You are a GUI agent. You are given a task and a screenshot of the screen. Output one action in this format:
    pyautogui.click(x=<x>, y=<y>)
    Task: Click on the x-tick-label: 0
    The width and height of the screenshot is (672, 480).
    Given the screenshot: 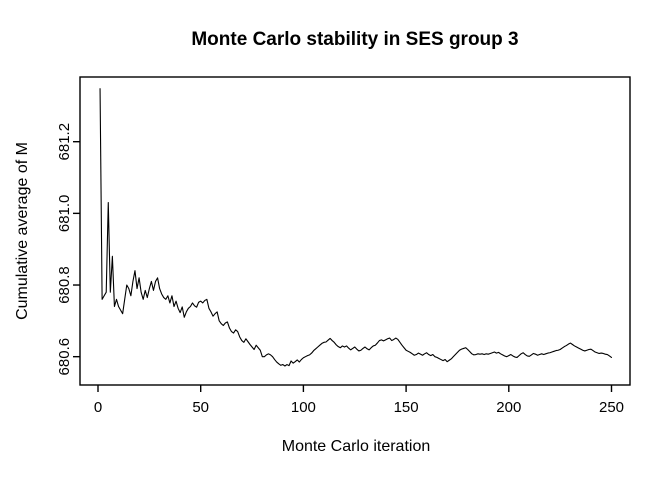 What is the action you would take?
    pyautogui.click(x=98, y=407)
    